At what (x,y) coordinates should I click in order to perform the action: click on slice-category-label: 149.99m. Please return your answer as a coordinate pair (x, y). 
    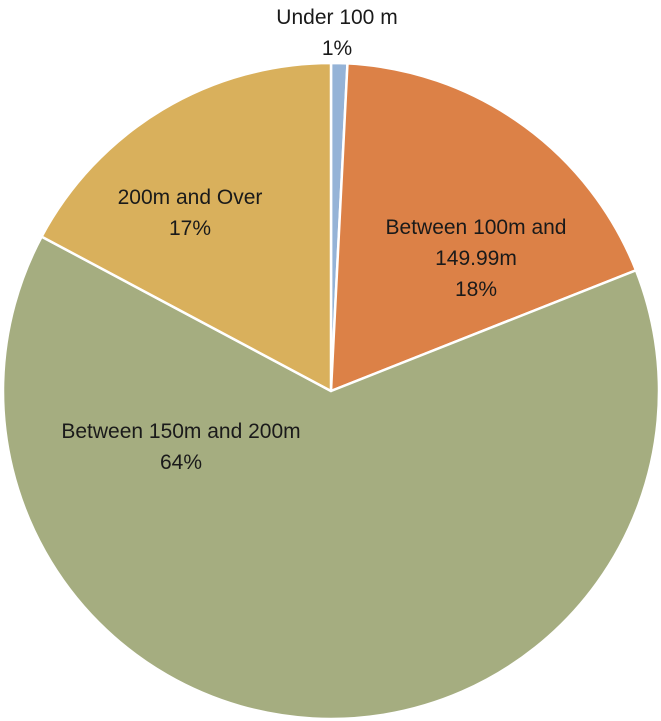
    Looking at the image, I should click on (476, 258).